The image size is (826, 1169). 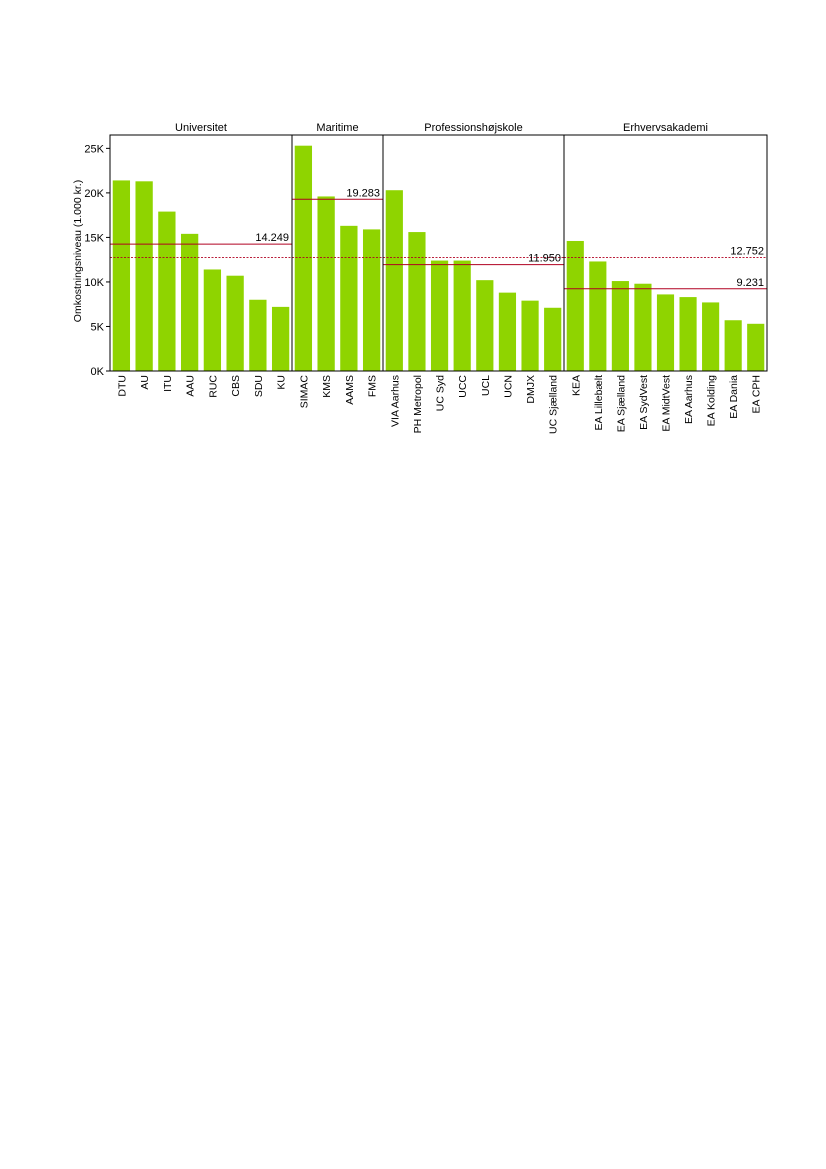 I want to click on x-tick-label: AU, so click(x=145, y=382).